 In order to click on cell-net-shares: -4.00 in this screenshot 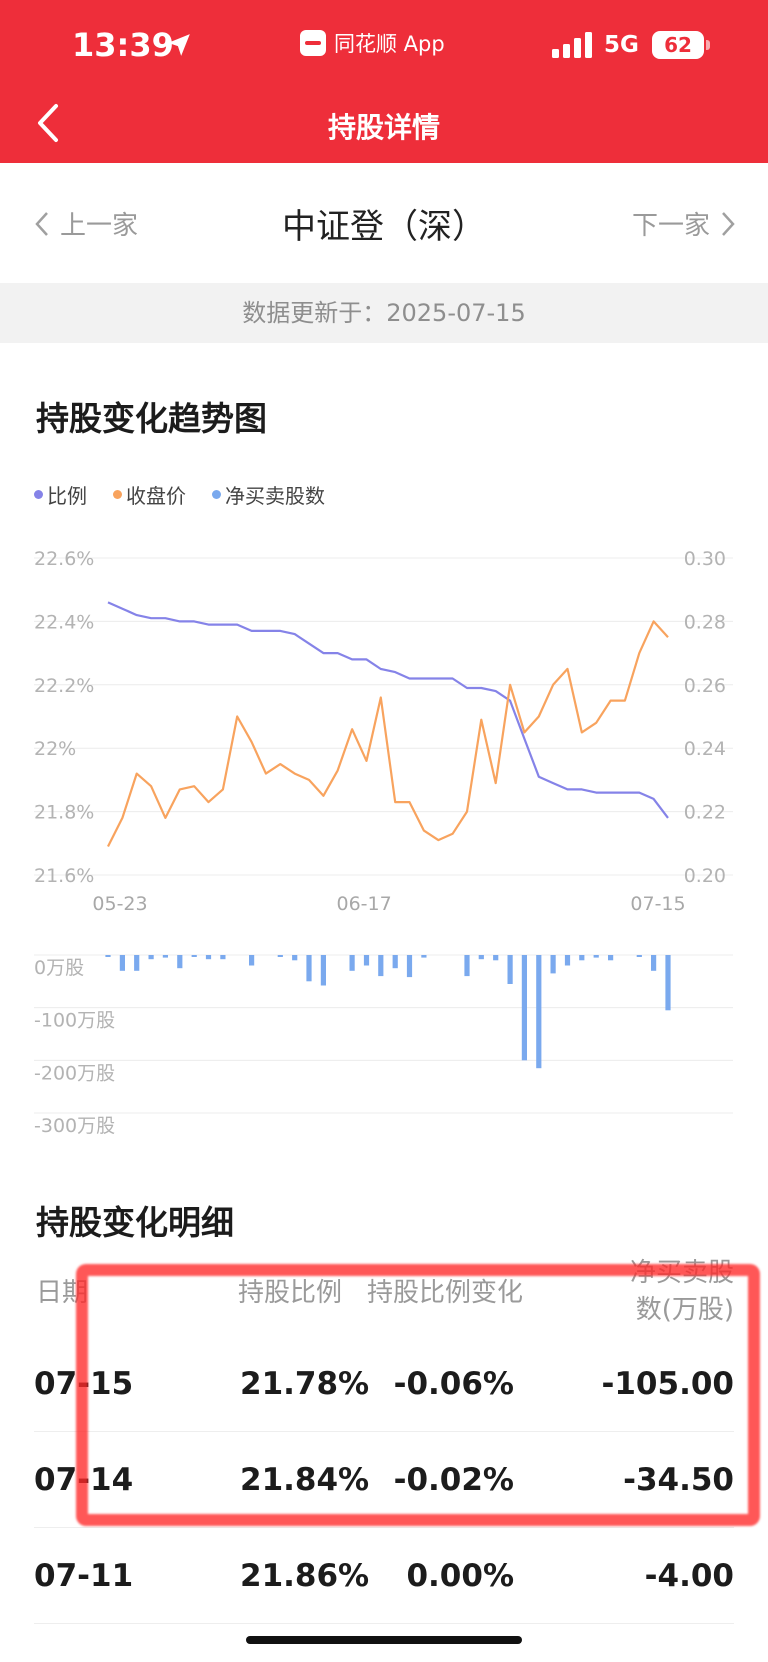, I will do `click(689, 1576)`.